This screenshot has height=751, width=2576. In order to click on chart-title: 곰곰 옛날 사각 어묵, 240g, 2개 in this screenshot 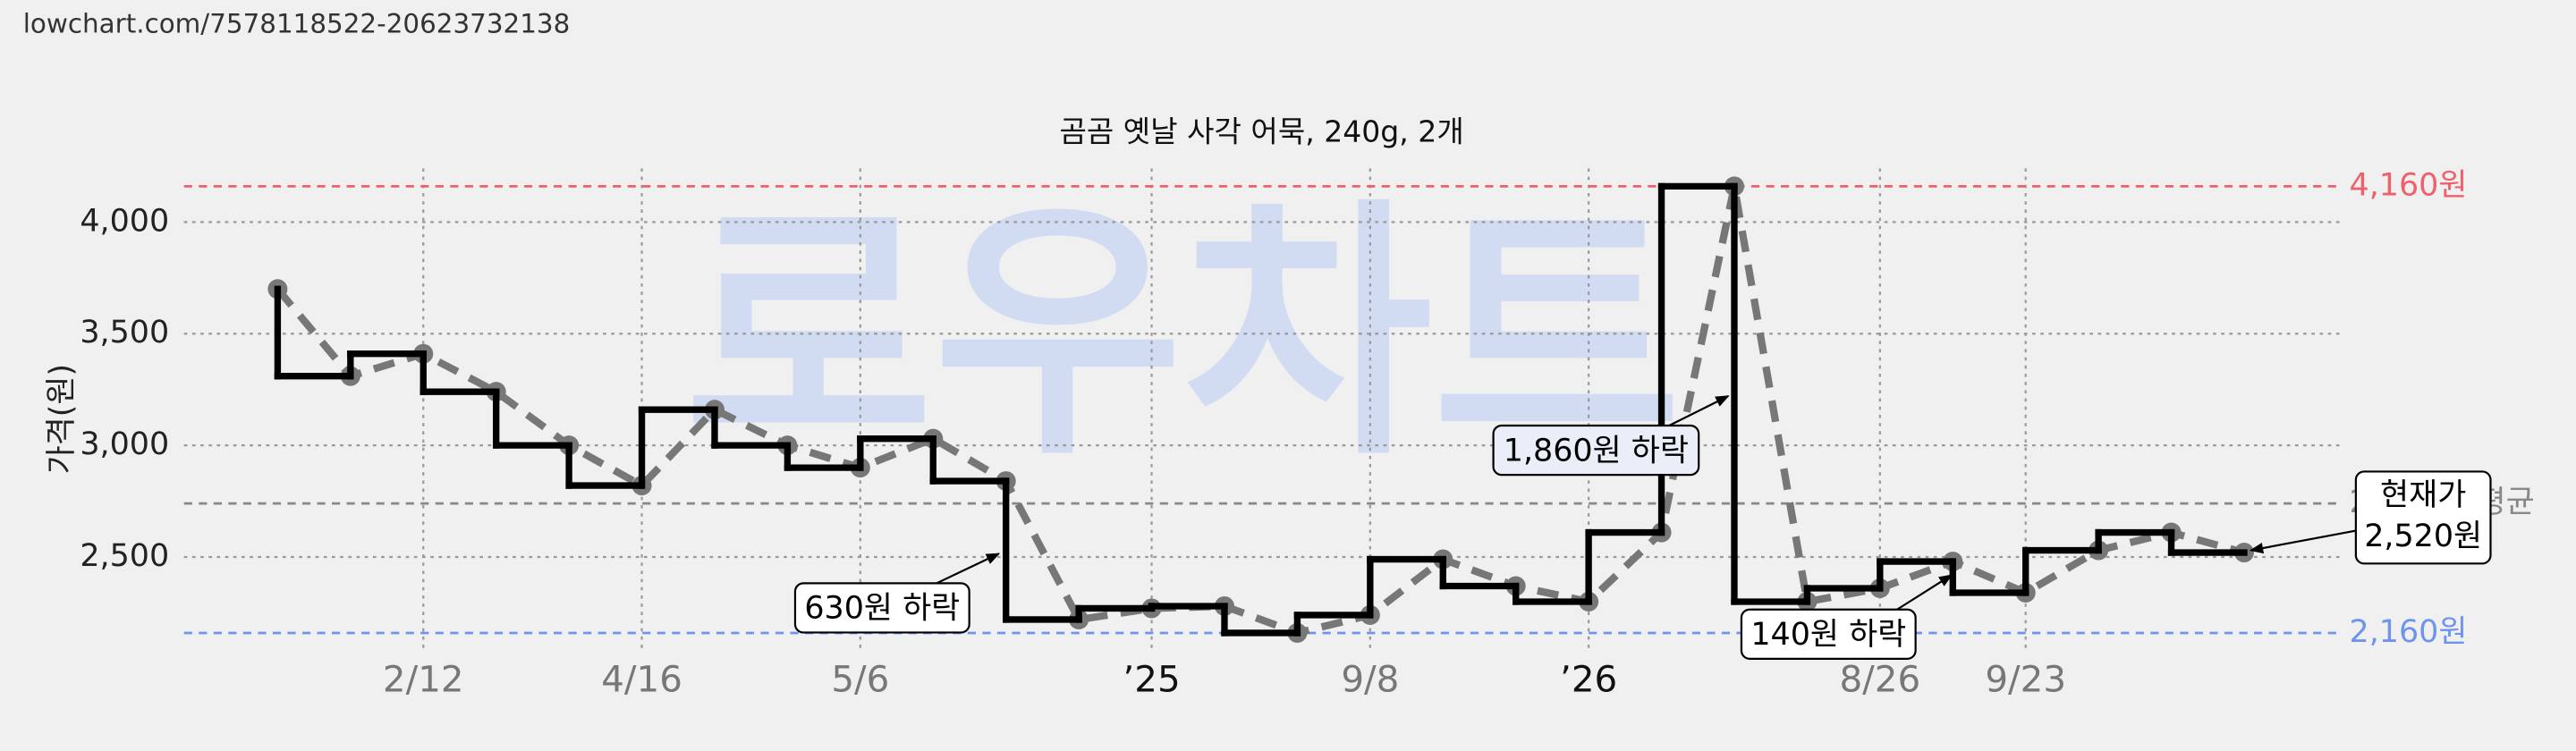, I will do `click(1261, 131)`.